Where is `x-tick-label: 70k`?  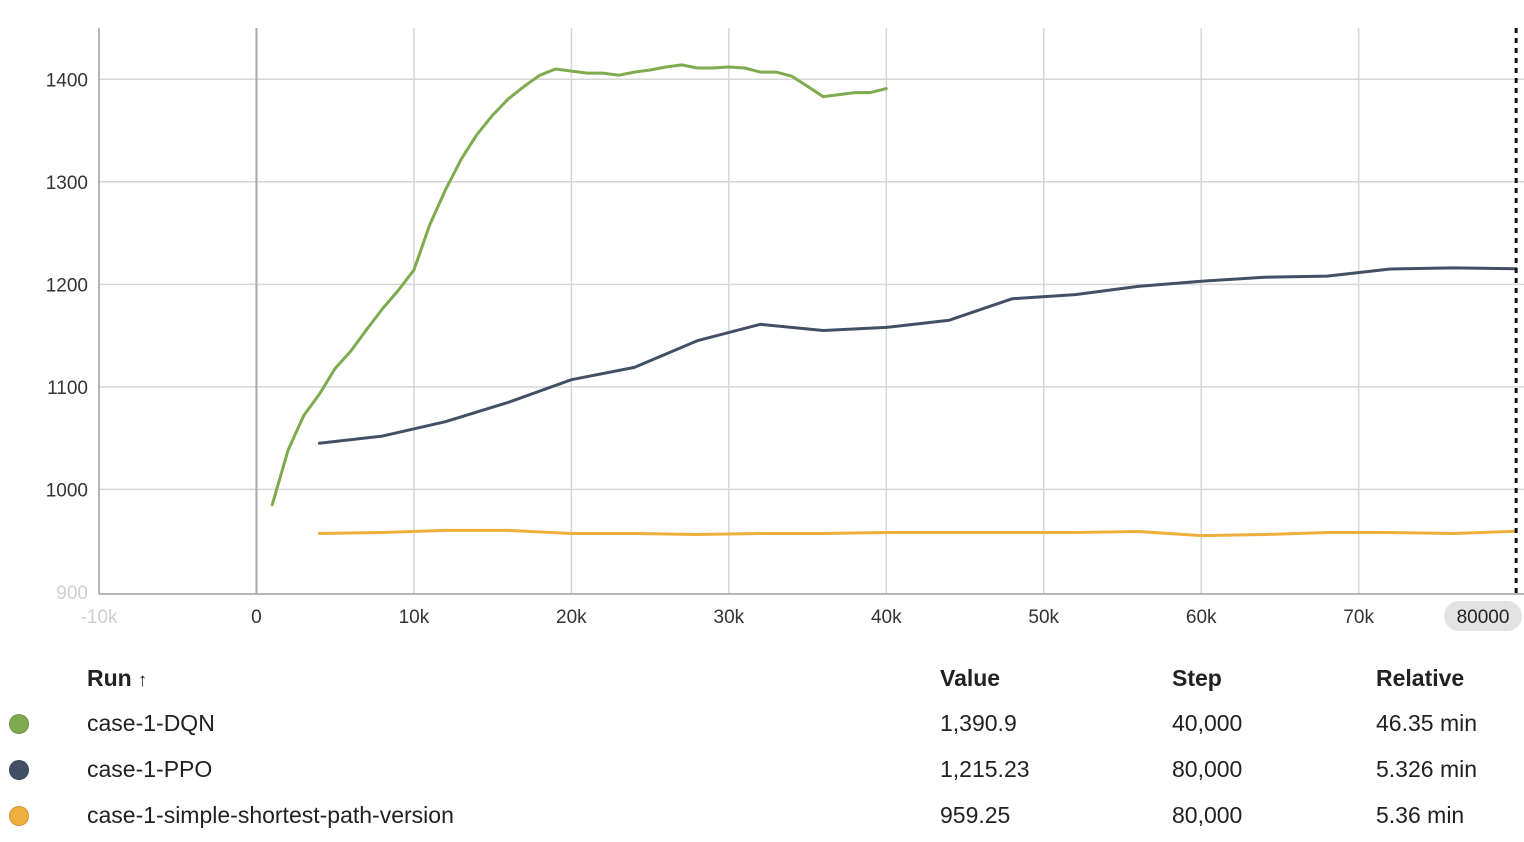 x-tick-label: 70k is located at coordinates (1358, 617).